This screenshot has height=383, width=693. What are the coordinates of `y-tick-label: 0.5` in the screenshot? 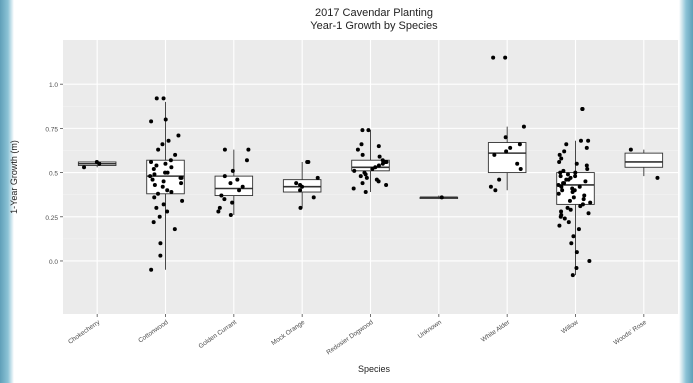 It's located at (53, 174).